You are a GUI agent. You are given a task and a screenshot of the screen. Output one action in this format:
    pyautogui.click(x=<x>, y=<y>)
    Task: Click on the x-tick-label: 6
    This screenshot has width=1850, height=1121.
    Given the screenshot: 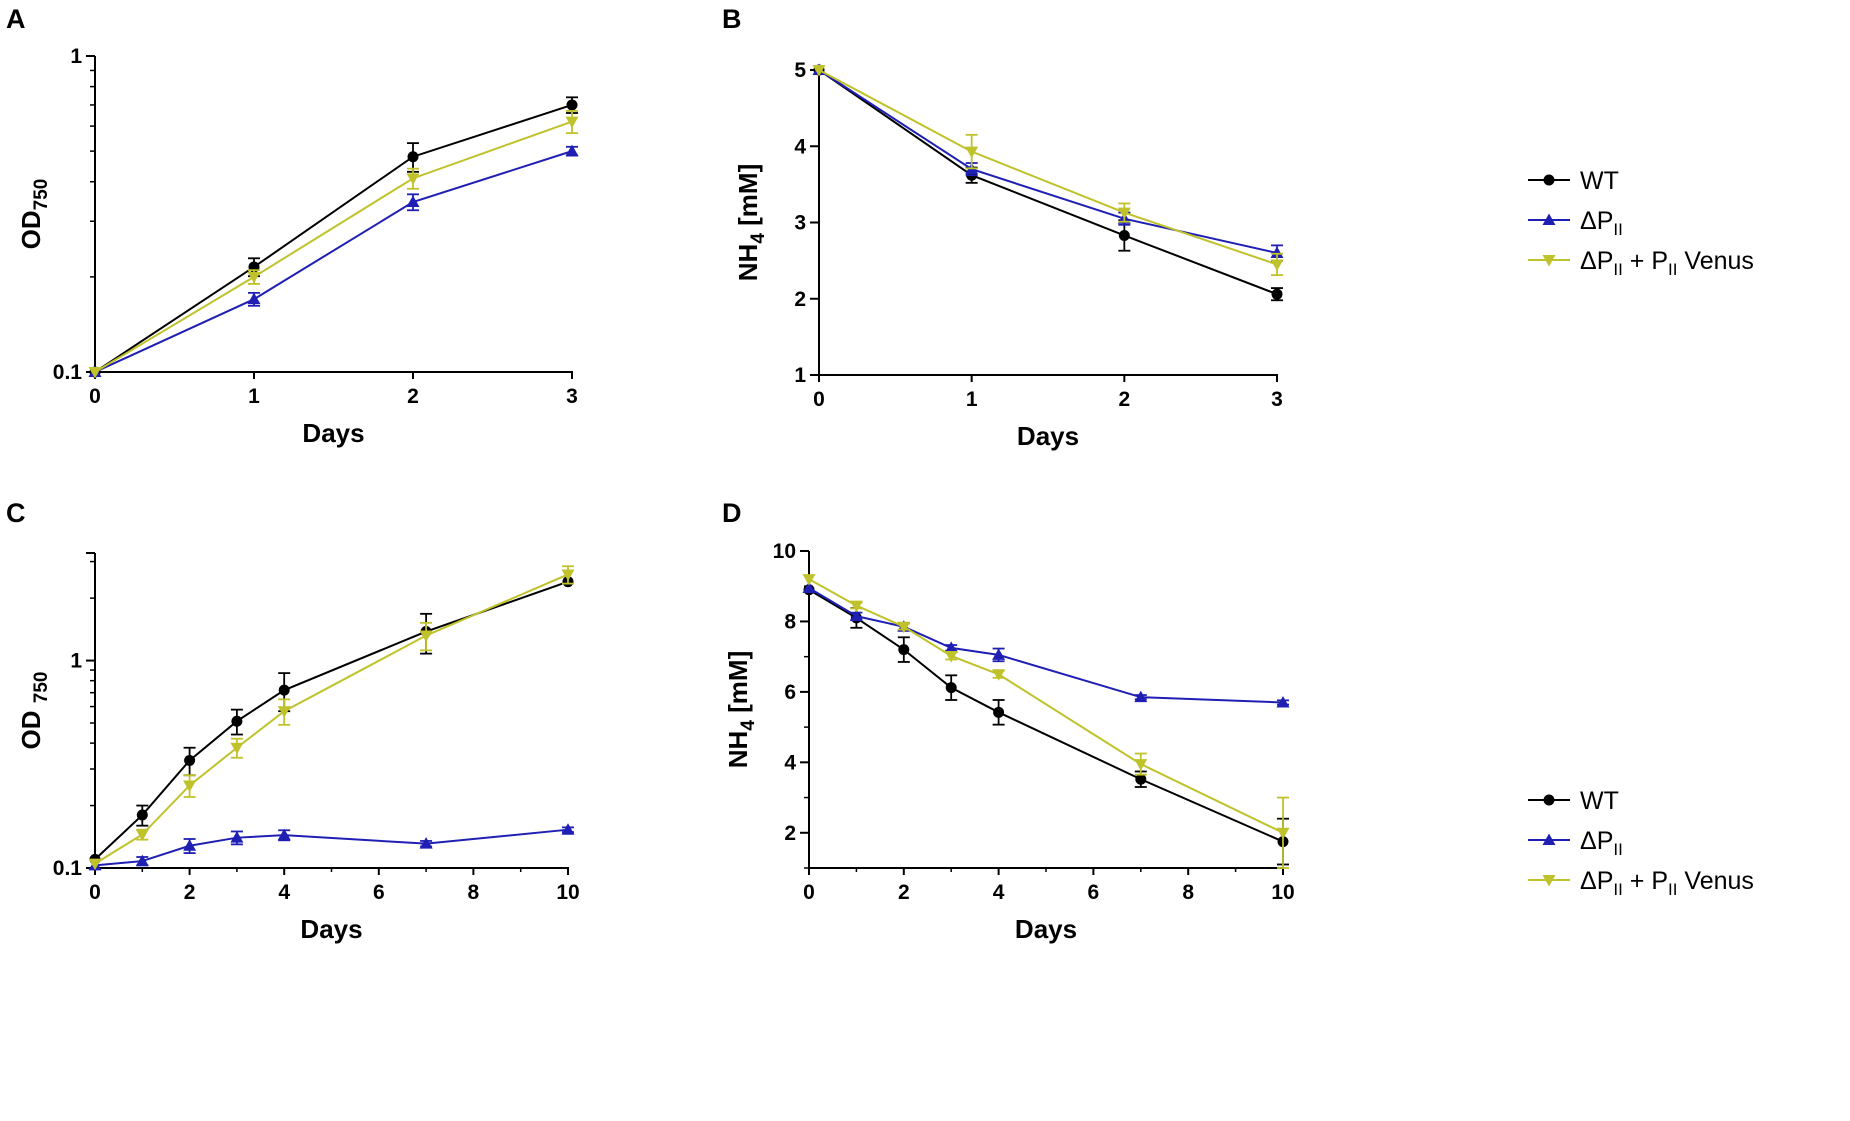 What is the action you would take?
    pyautogui.click(x=1094, y=892)
    